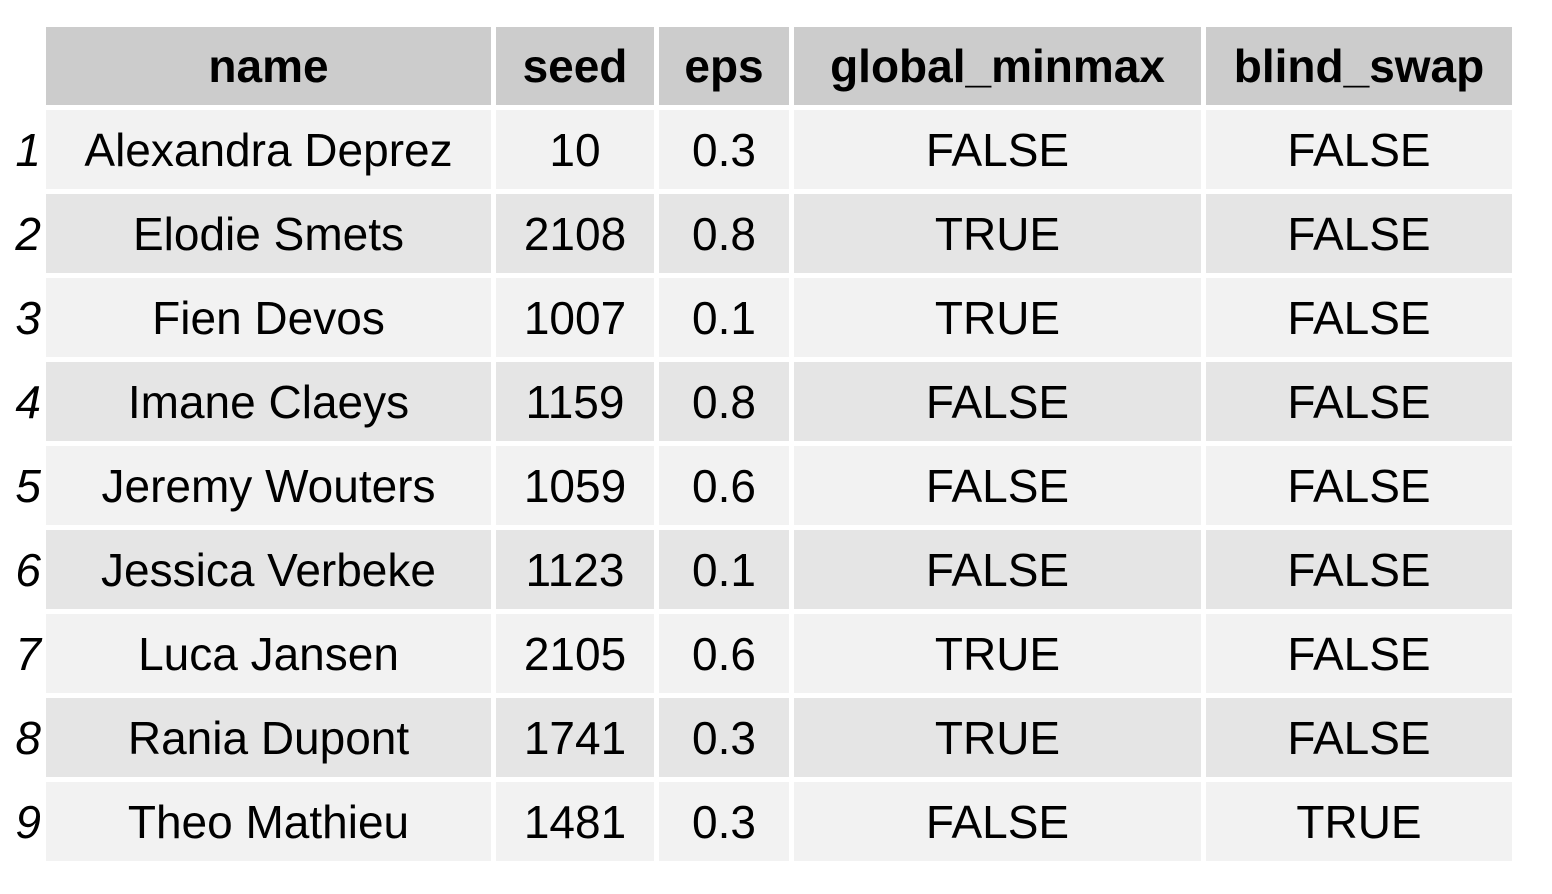 This screenshot has height=894, width=1552. I want to click on corner-cell, so click(23, 66).